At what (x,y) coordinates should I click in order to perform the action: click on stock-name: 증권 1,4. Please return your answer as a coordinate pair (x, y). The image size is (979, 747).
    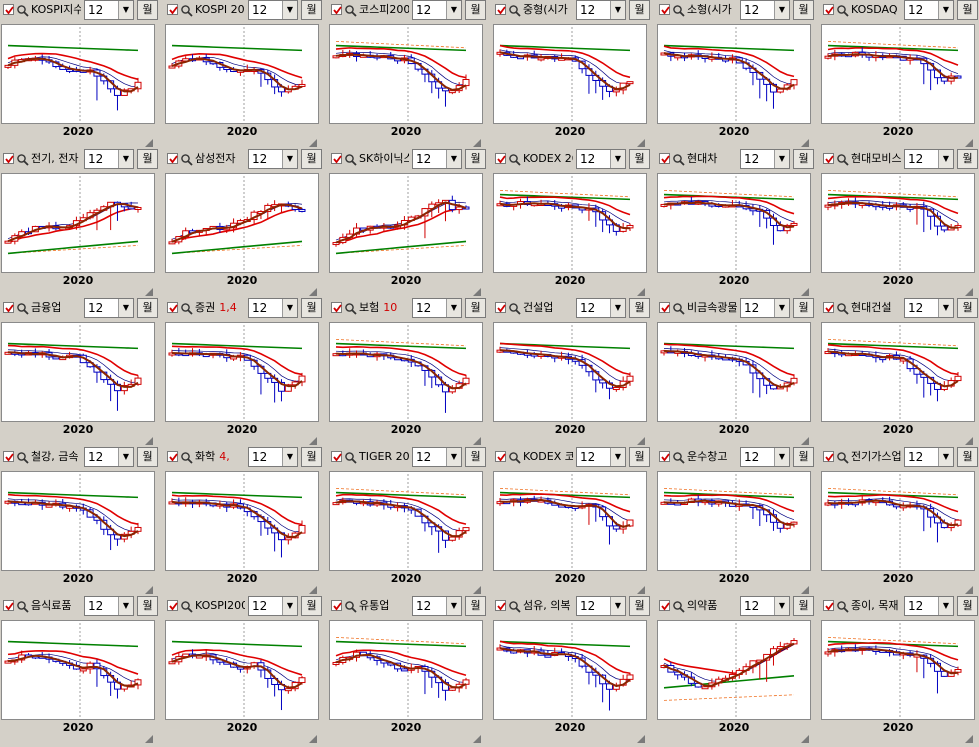
    Looking at the image, I should click on (220, 308).